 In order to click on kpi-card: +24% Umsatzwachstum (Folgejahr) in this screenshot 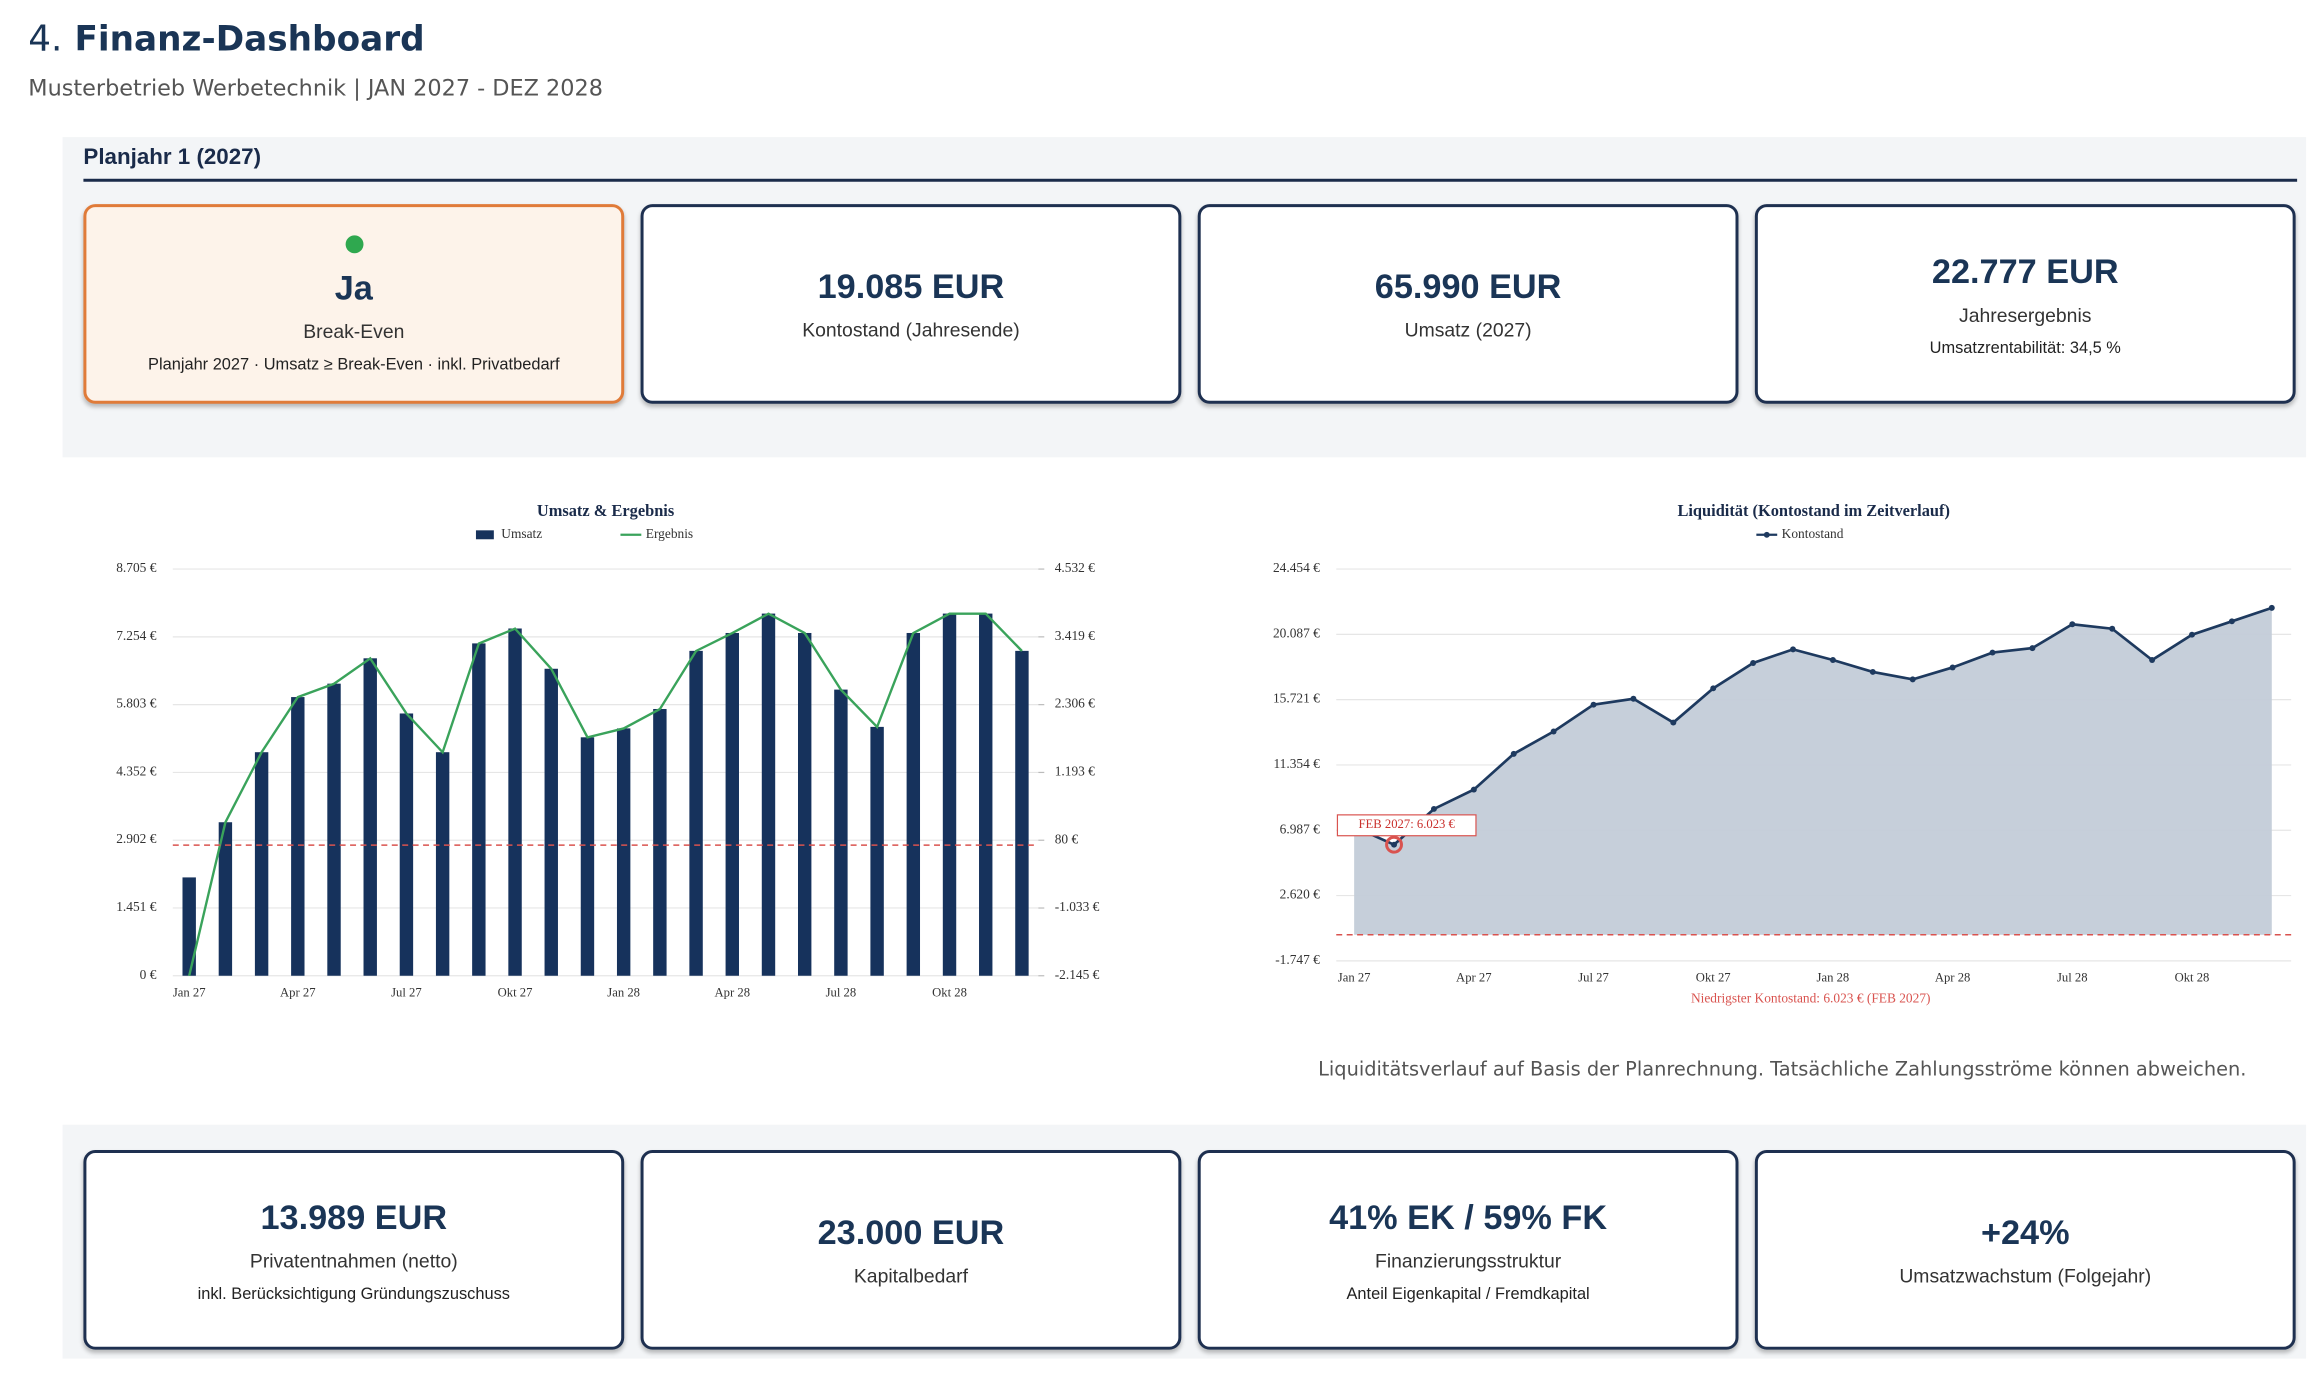, I will do `click(2025, 1250)`.